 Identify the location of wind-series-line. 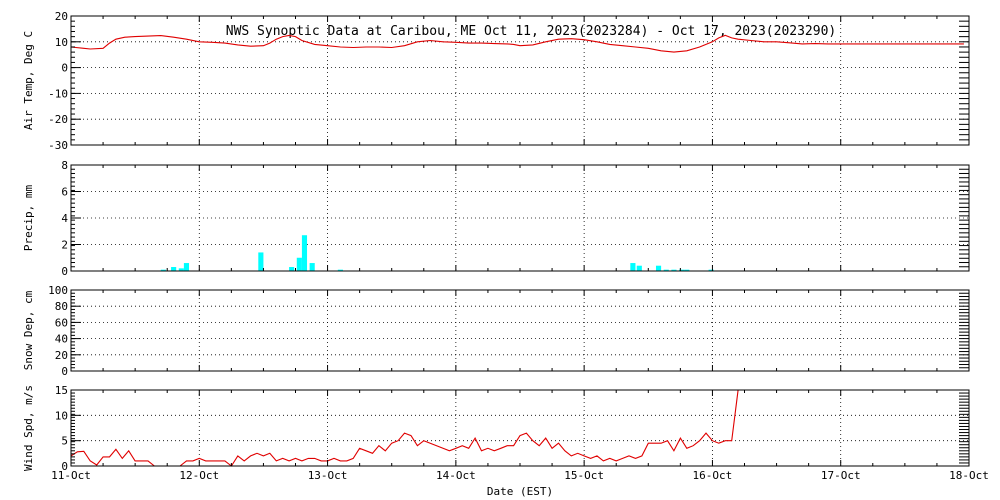
(404, 428).